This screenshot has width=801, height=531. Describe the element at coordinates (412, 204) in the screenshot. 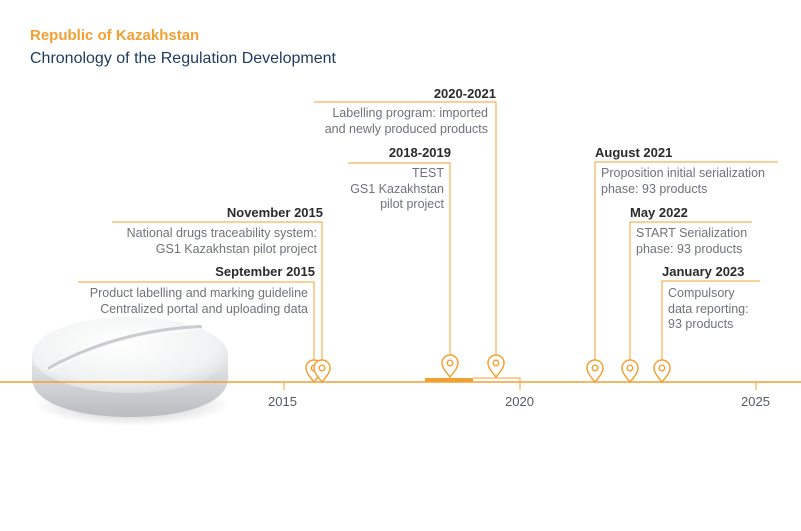

I see `event-line: pilot project` at that location.